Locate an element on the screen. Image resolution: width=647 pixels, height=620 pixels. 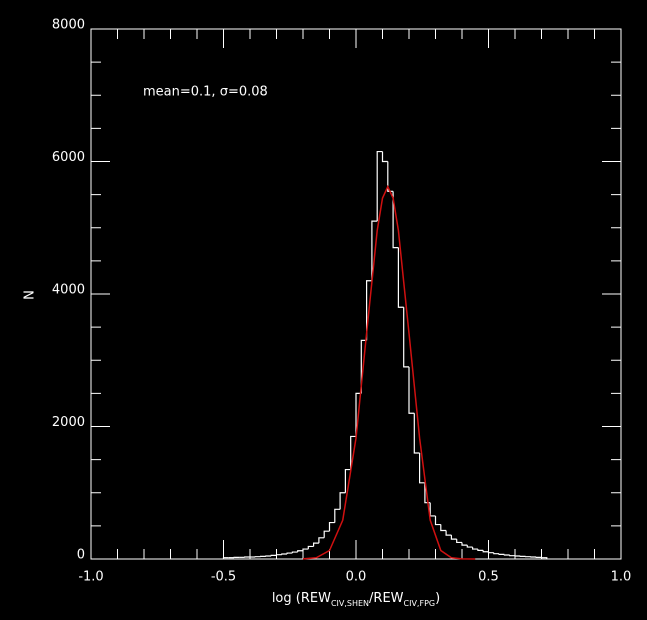
x-tick-label: -0.5 is located at coordinates (223, 577).